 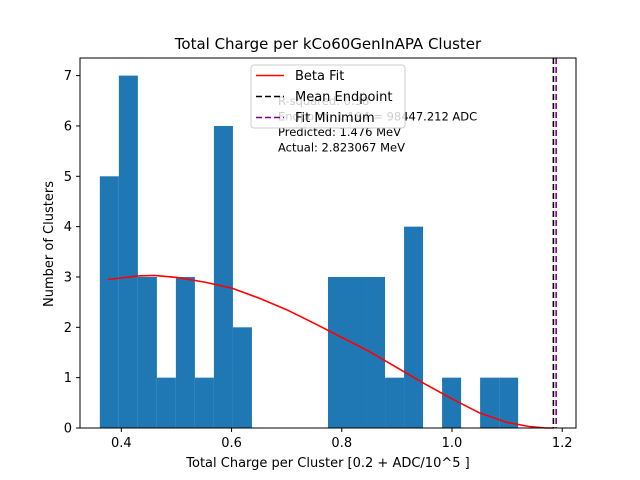 What do you see at coordinates (72, 253) in the screenshot?
I see `y-axis: 0 1 2 3 4 5 6 7` at bounding box center [72, 253].